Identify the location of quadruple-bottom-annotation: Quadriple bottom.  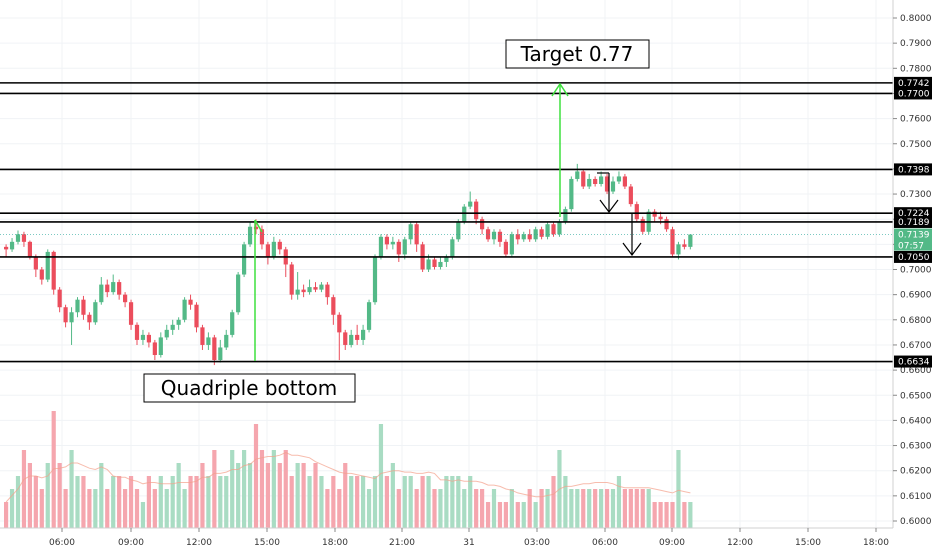
(249, 388).